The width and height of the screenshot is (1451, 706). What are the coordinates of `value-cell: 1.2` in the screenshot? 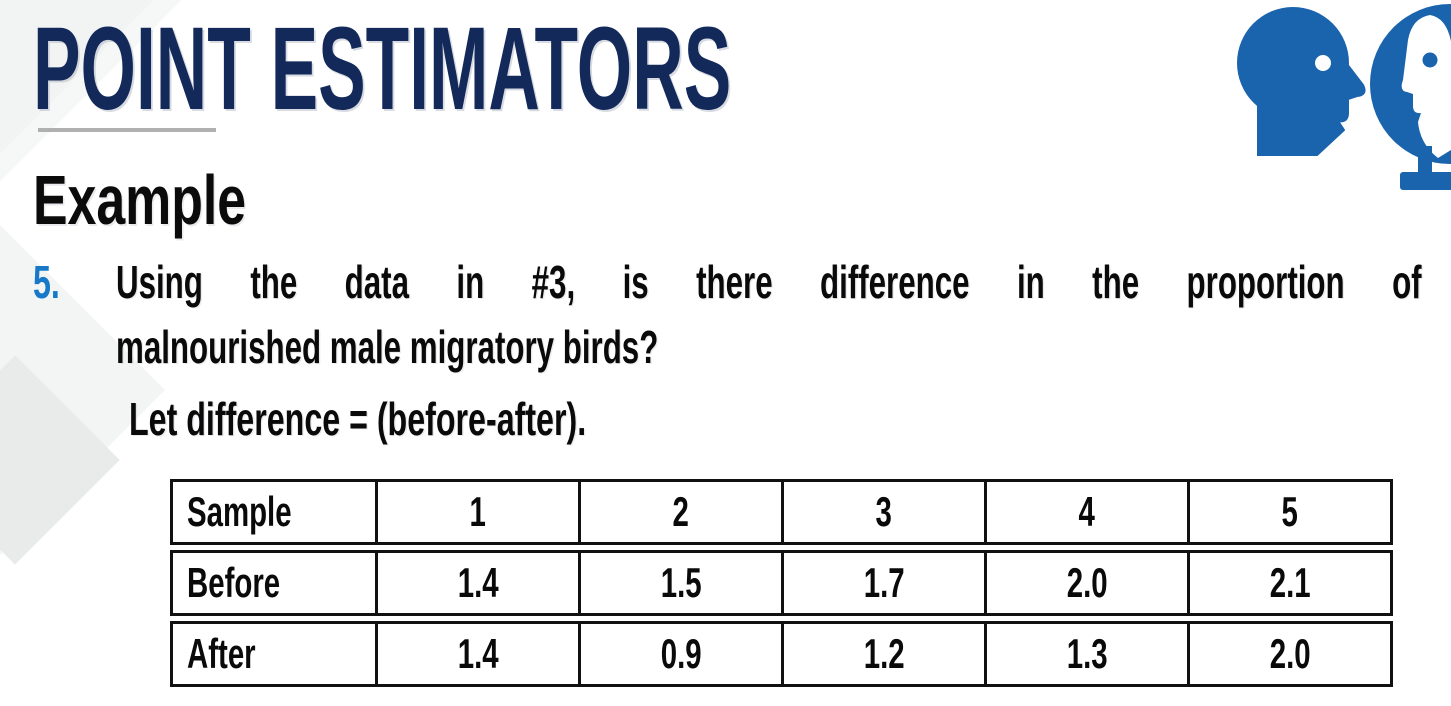 It's located at (884, 654).